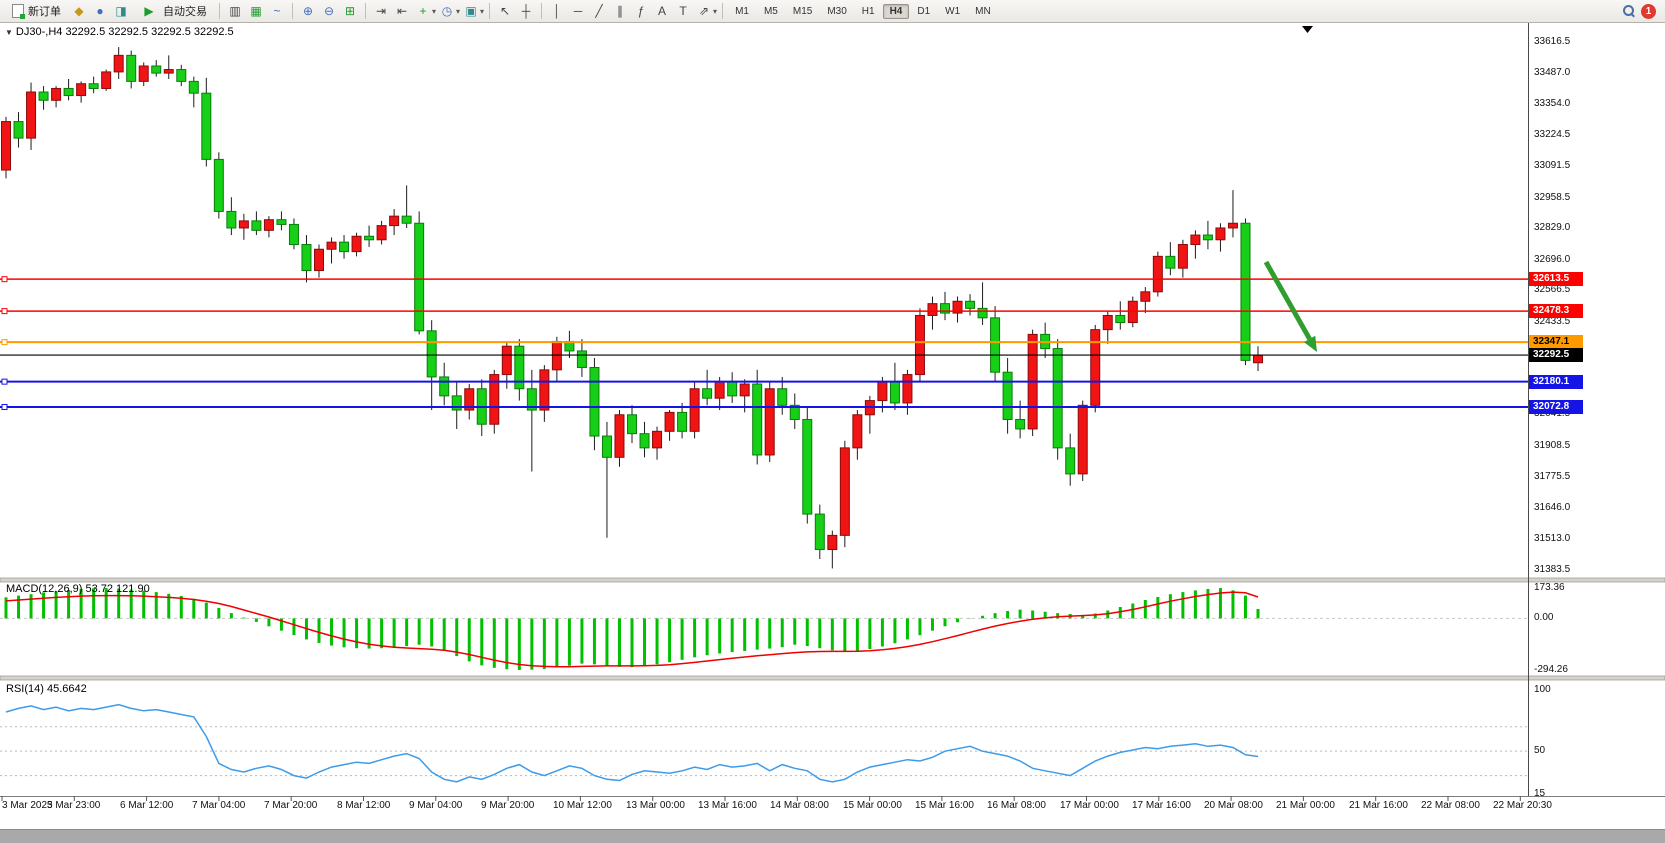 This screenshot has height=843, width=1665. I want to click on price-tag-32180.1: 32180.1, so click(1556, 381).